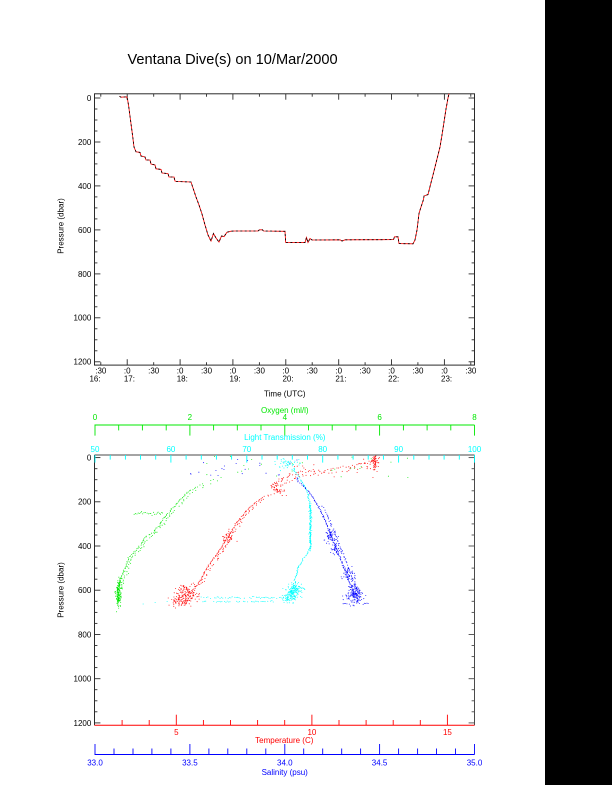 Image resolution: width=612 pixels, height=785 pixels. I want to click on svg-text: 5, so click(176, 732).